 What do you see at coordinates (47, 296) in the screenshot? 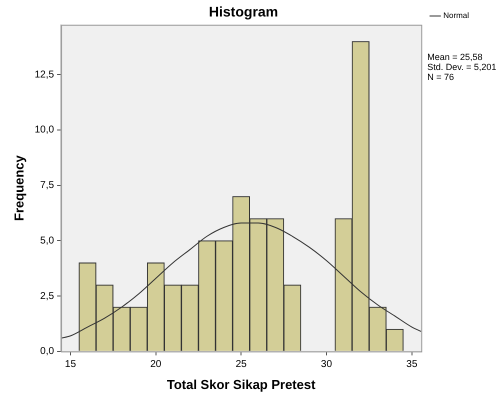
I see `y-tick-label: 2,5` at bounding box center [47, 296].